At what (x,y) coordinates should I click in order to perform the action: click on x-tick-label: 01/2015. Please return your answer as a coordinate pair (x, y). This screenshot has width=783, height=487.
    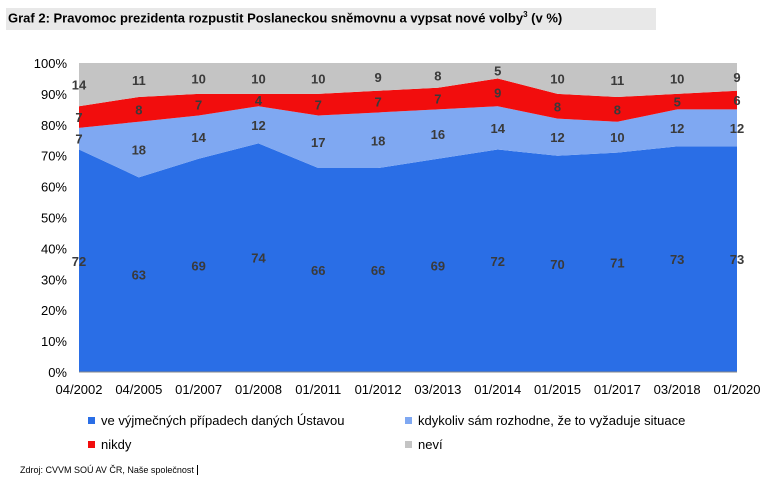
    Looking at the image, I should click on (557, 389).